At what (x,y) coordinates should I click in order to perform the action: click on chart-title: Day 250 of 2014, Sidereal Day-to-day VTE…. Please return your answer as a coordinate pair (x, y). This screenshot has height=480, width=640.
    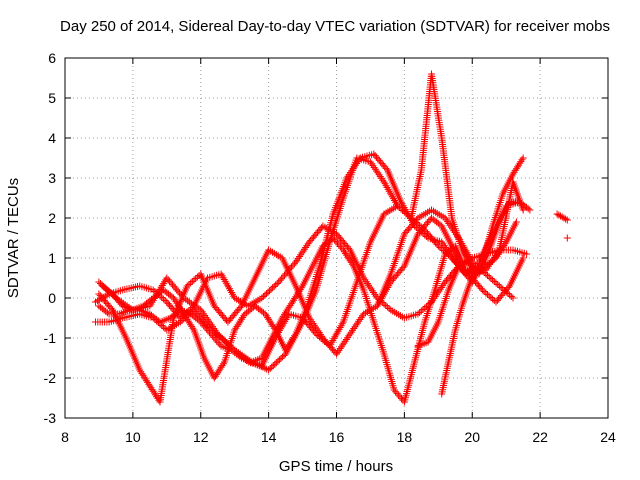
    Looking at the image, I should click on (335, 26).